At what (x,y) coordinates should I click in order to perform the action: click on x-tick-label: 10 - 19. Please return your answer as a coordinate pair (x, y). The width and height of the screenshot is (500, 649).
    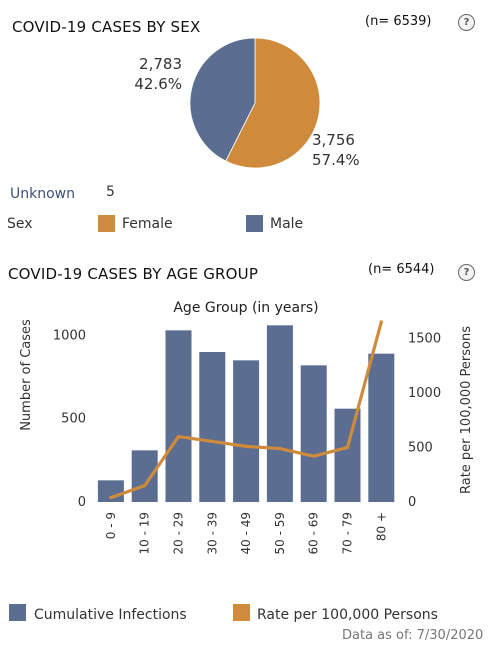
    Looking at the image, I should click on (145, 533).